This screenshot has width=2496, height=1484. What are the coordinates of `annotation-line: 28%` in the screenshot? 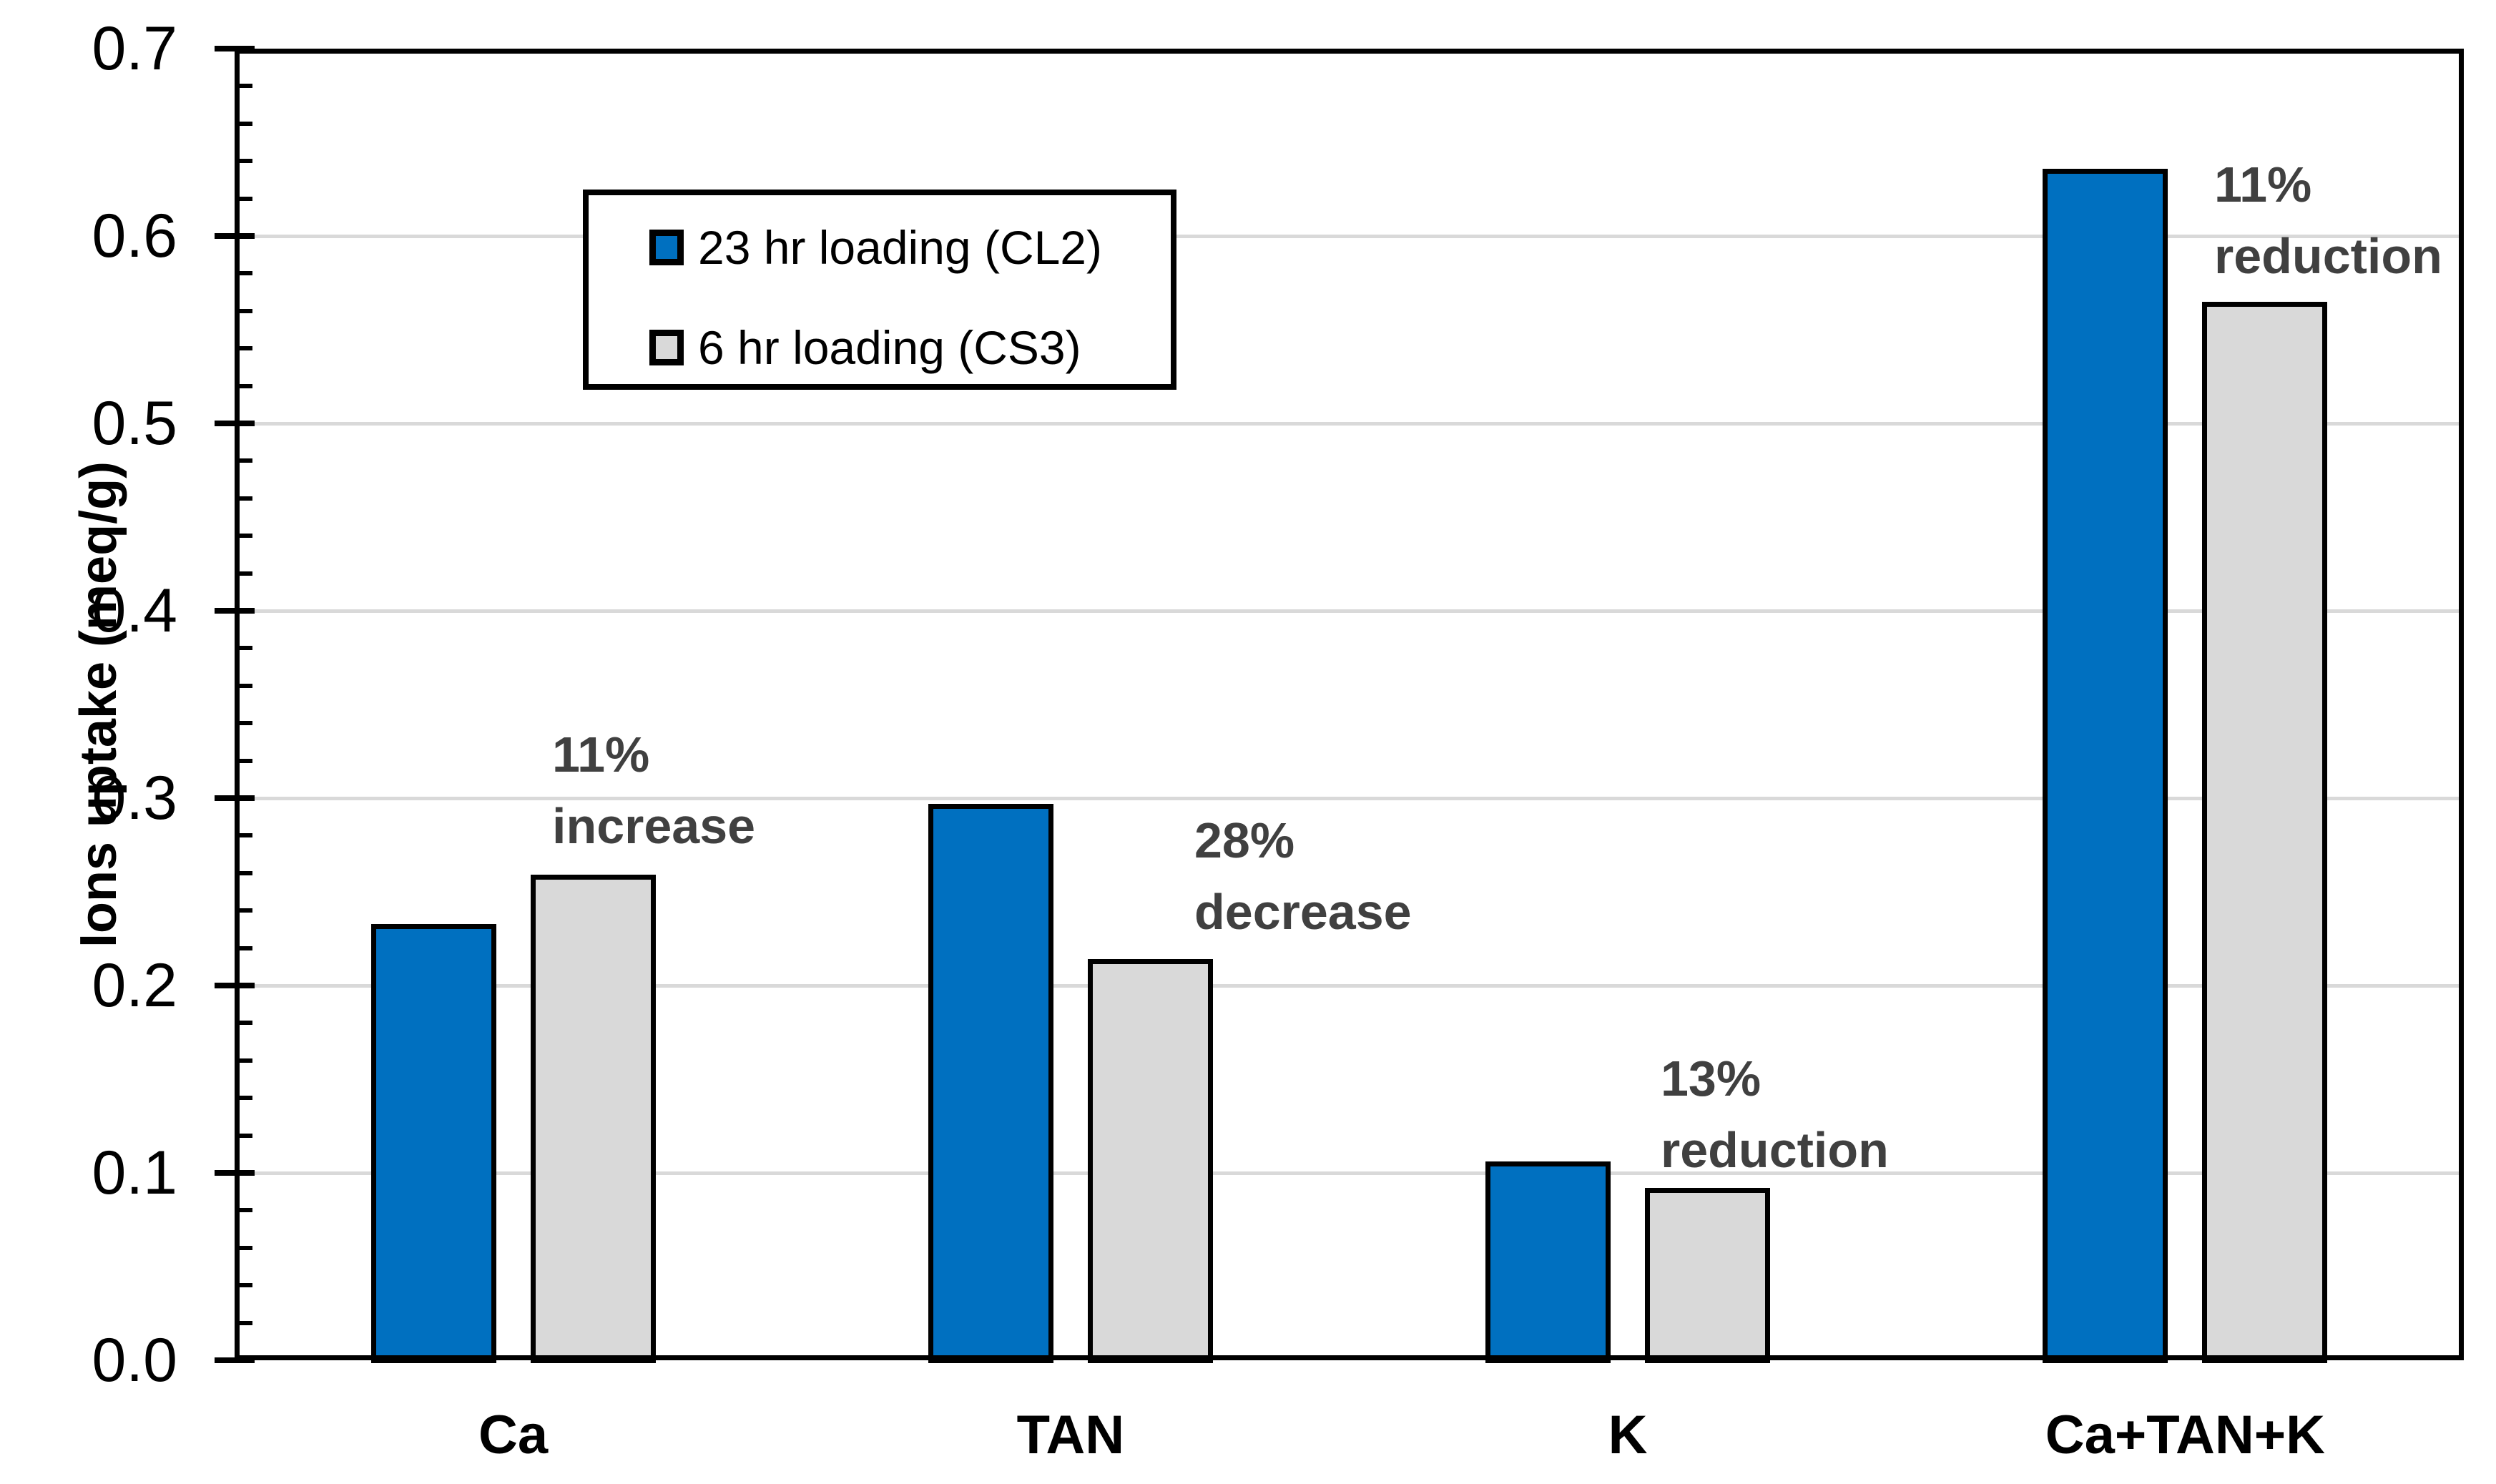 It's located at (1244, 840).